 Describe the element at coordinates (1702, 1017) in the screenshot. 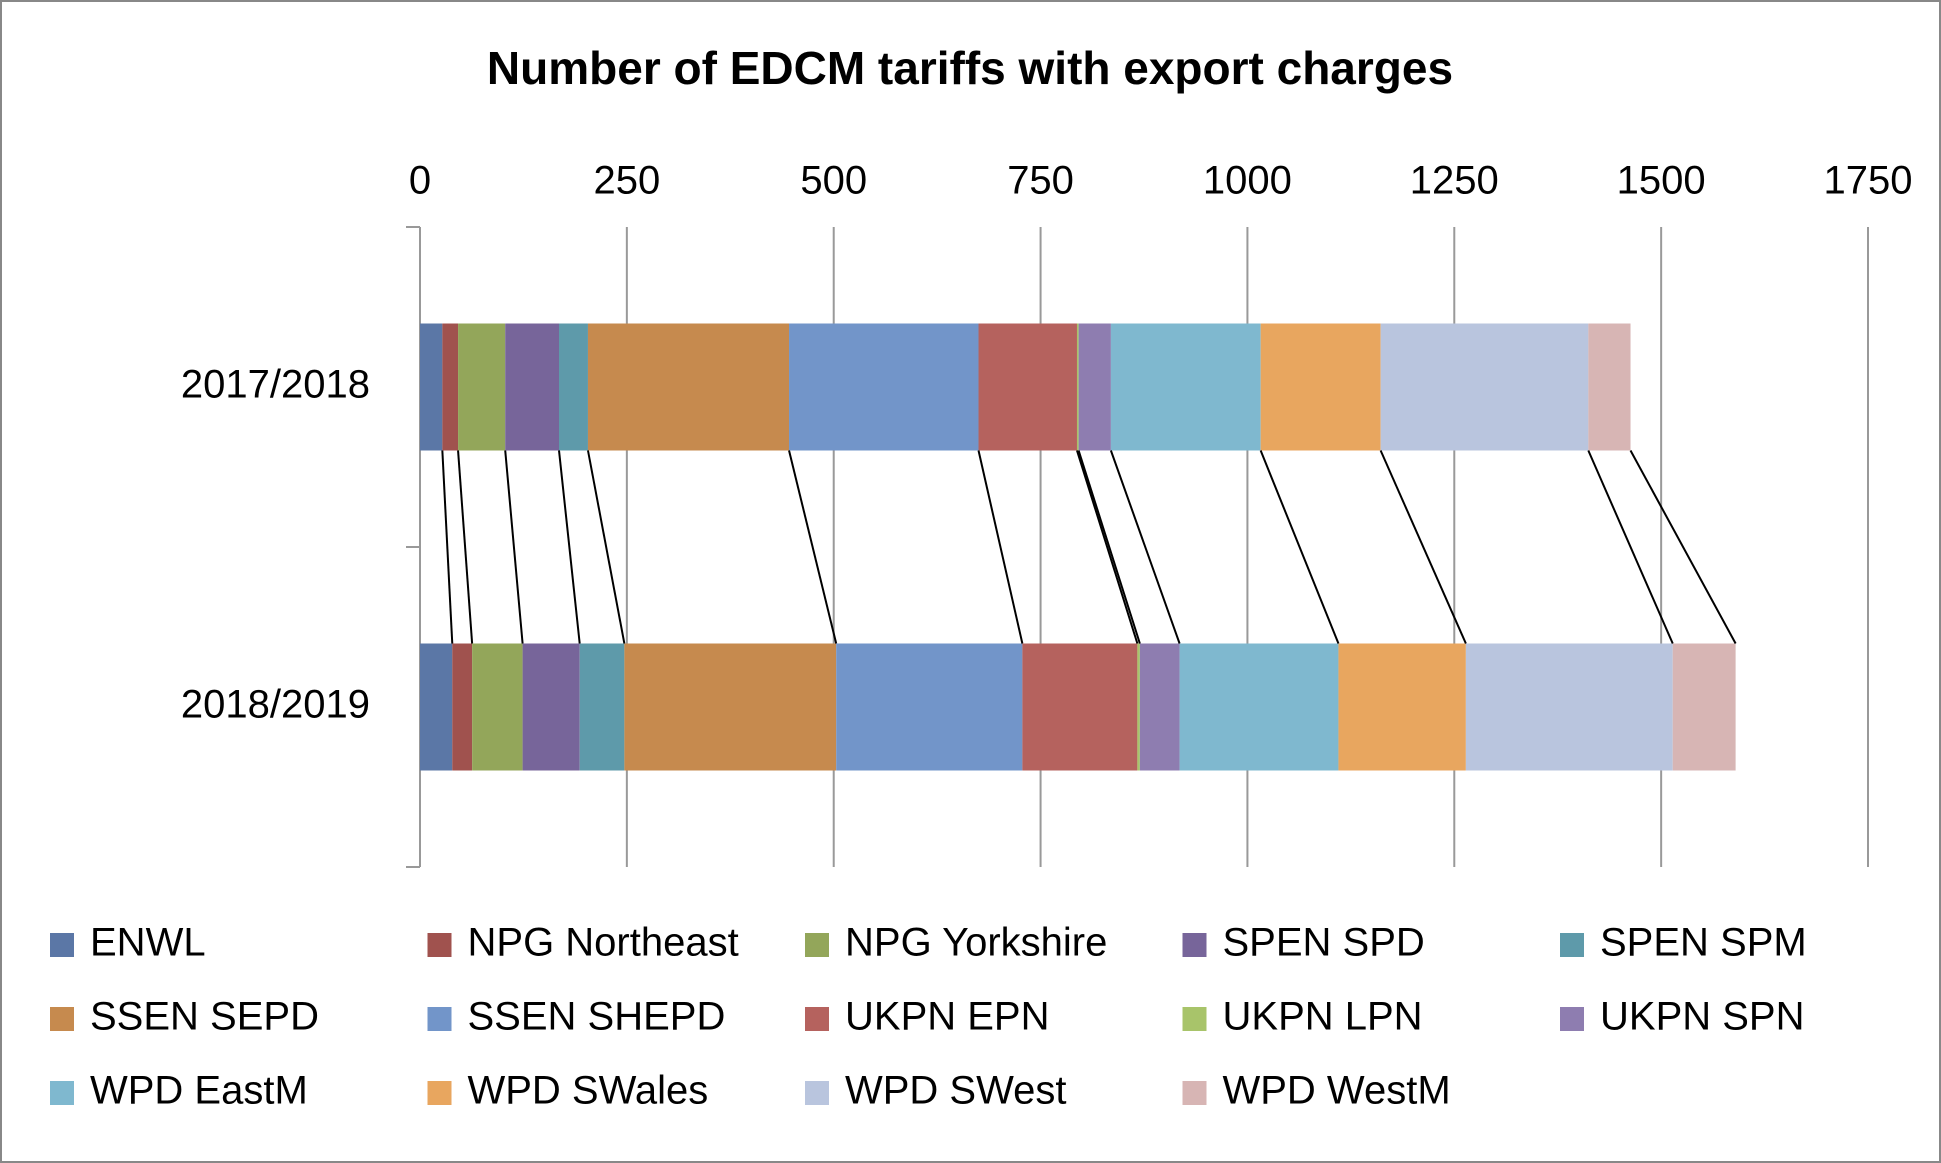

I see `legend-label: UKPN SPN` at that location.